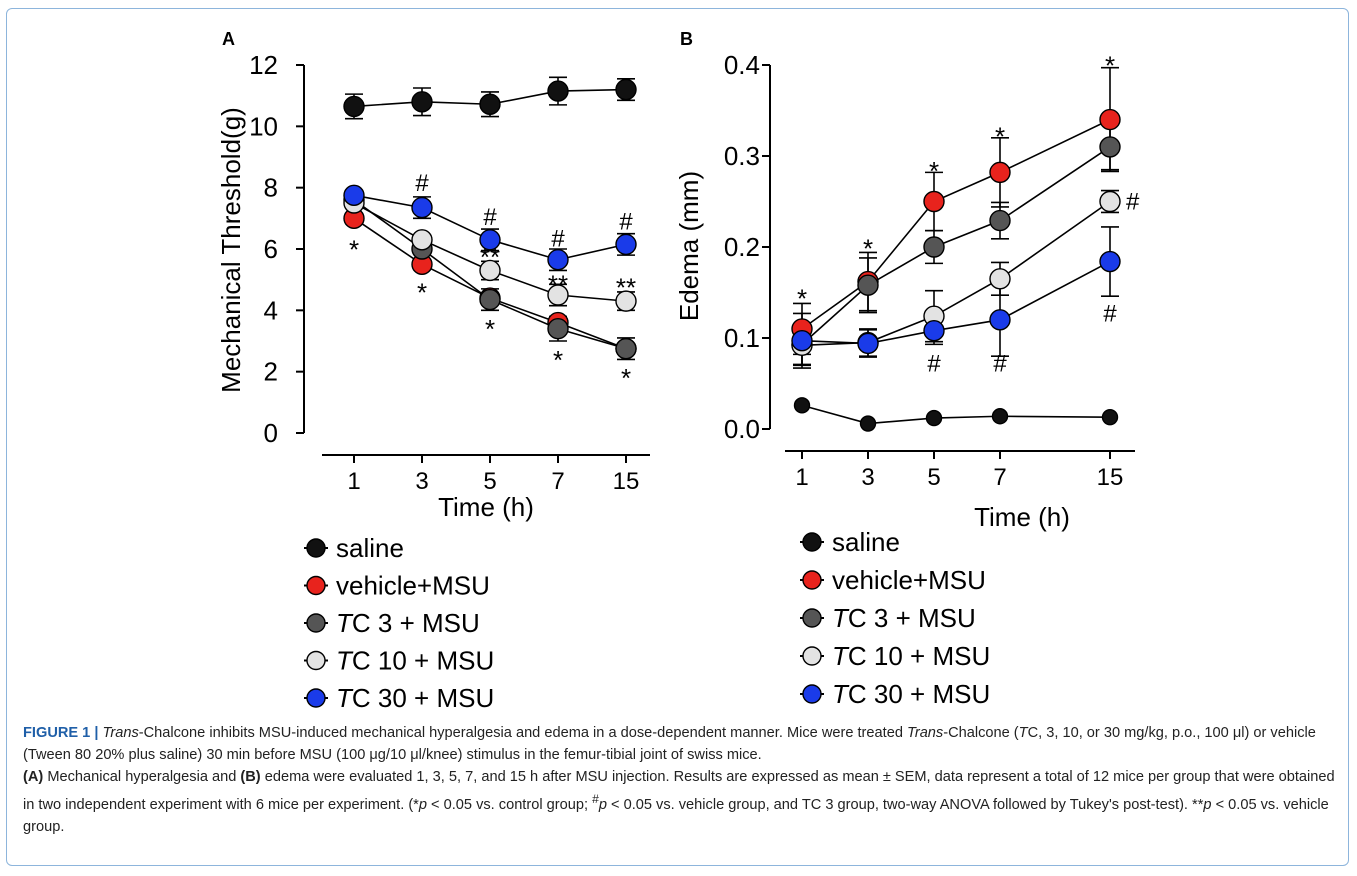 Image resolution: width=1357 pixels, height=876 pixels. Describe the element at coordinates (919, 694) in the screenshot. I see `legend-label-part: C 30 + MSU` at that location.